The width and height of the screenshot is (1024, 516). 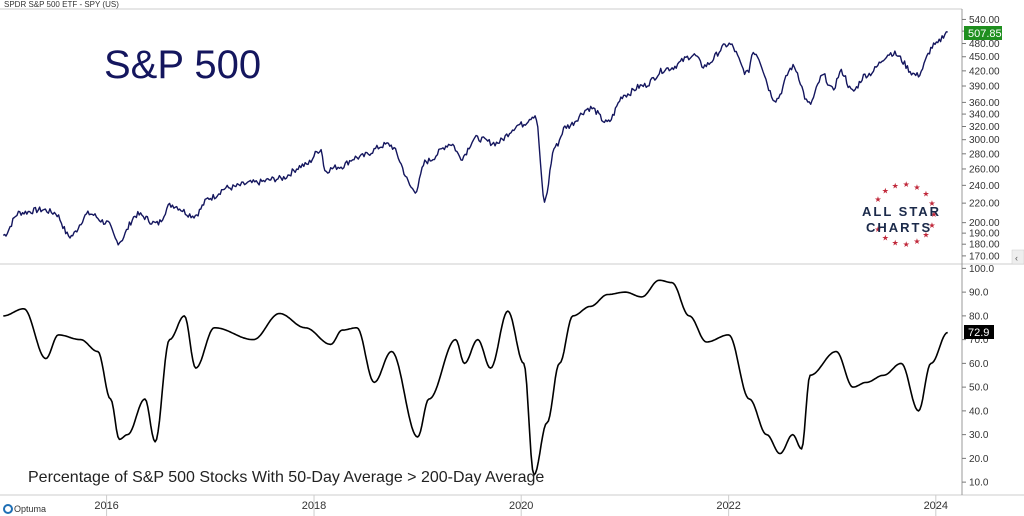 I want to click on optuma-logo-icon, so click(x=8, y=509).